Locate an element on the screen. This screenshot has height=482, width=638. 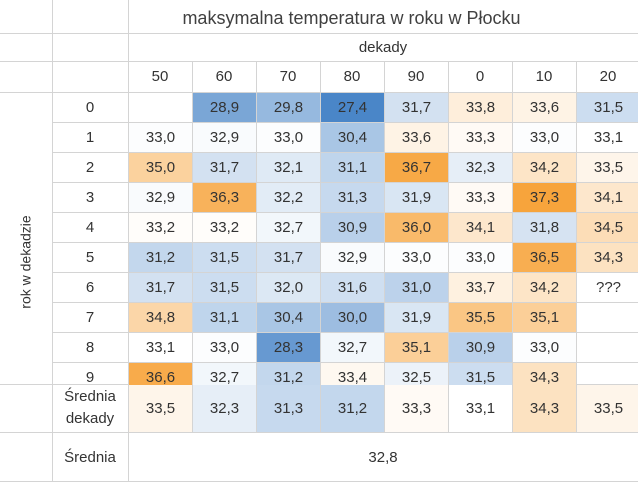
table-title: maksymalna temperatura w roku w Płocku is located at coordinates (351, 17).